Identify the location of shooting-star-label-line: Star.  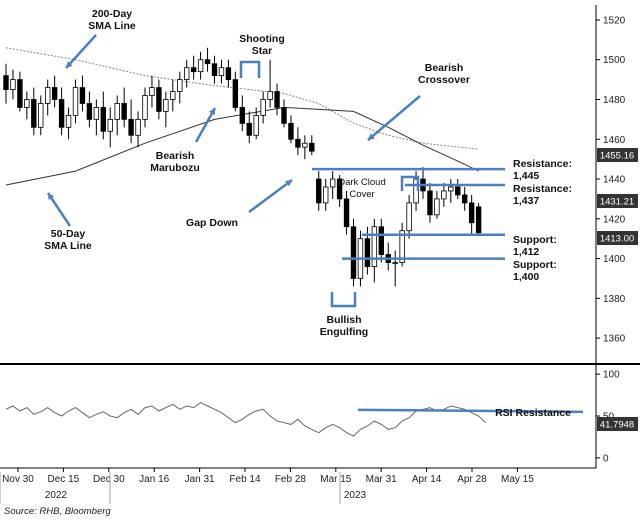
(262, 51).